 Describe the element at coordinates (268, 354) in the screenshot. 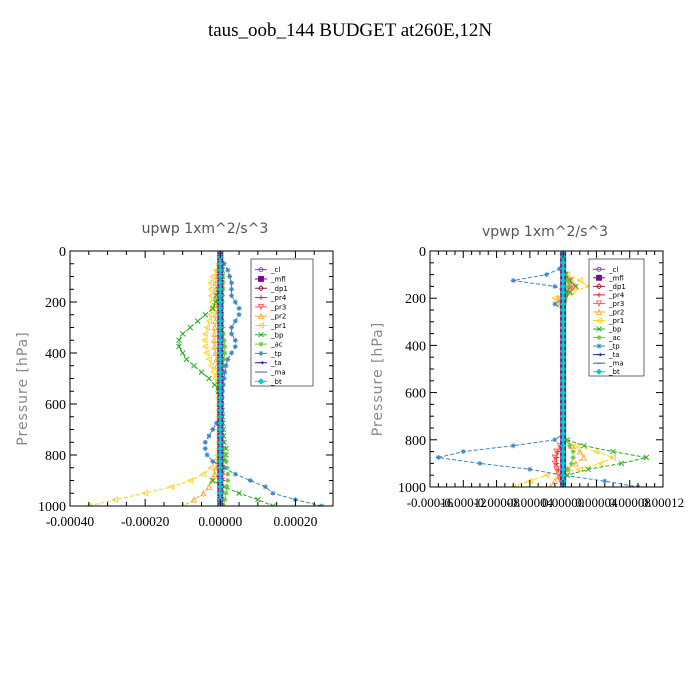

I see `legend-item: _tp` at that location.